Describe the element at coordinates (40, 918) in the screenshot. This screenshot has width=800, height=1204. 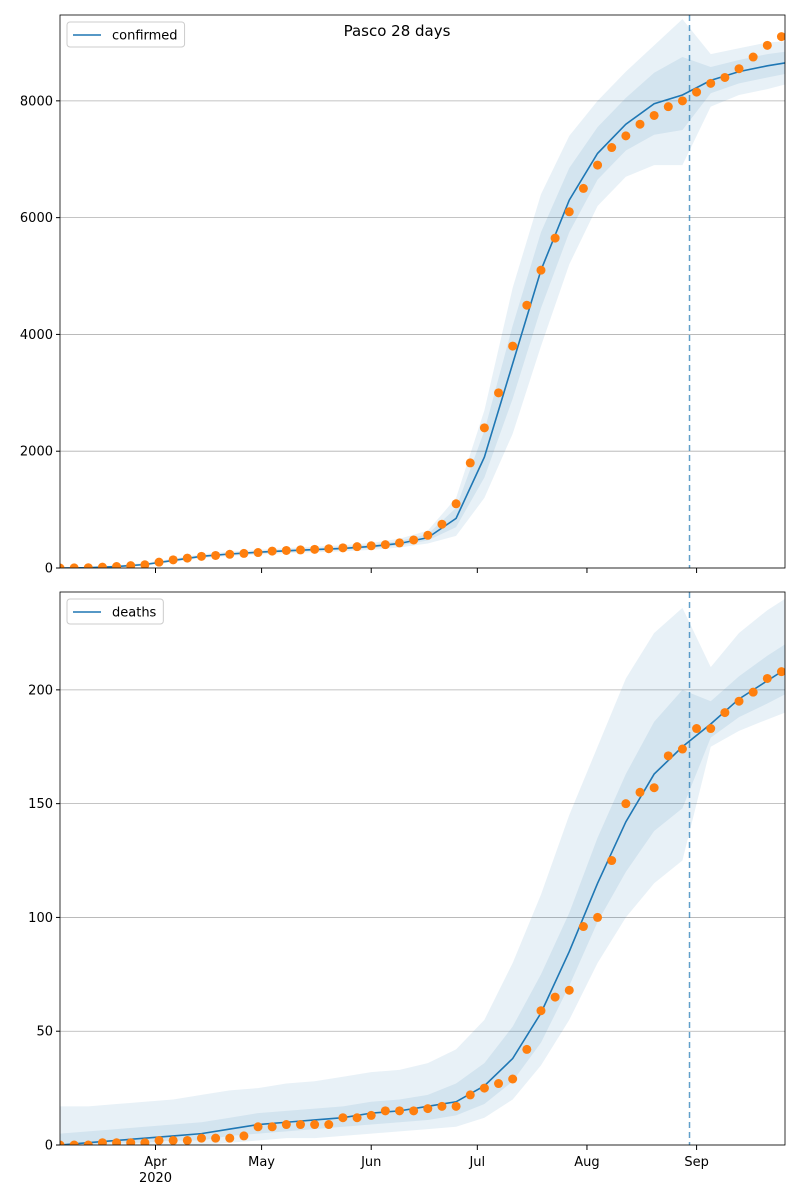
I see `y-tick-label: 100` at that location.